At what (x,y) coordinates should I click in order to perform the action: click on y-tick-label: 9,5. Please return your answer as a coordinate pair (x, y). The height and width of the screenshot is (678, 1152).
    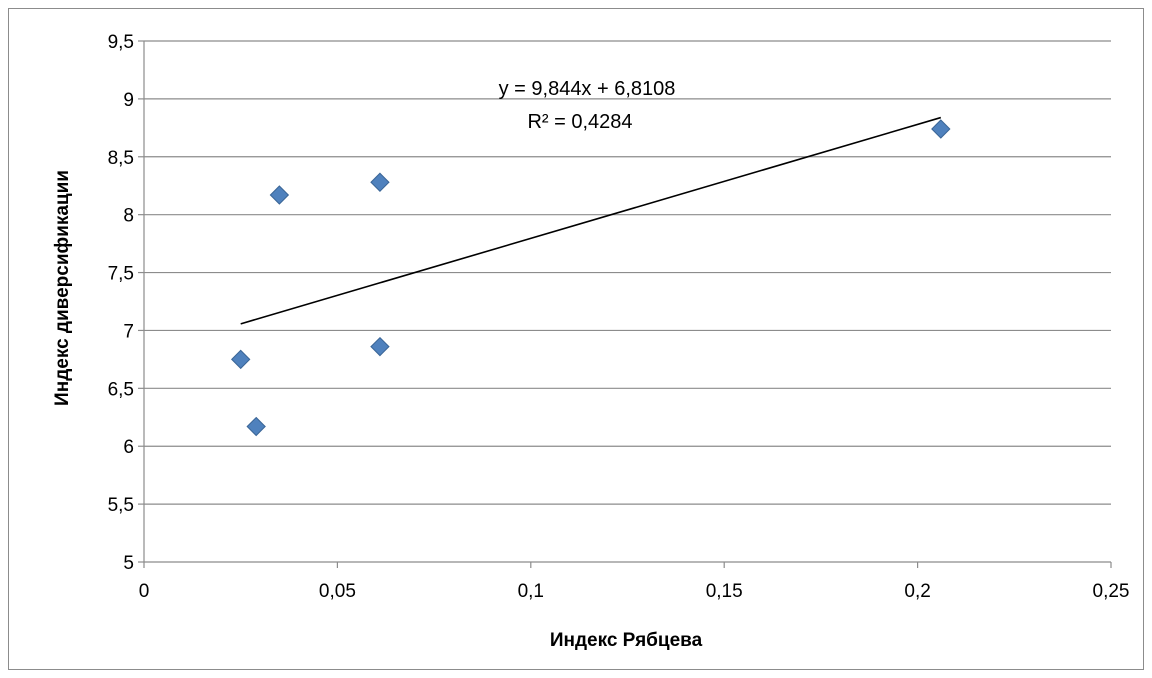
    Looking at the image, I should click on (121, 42).